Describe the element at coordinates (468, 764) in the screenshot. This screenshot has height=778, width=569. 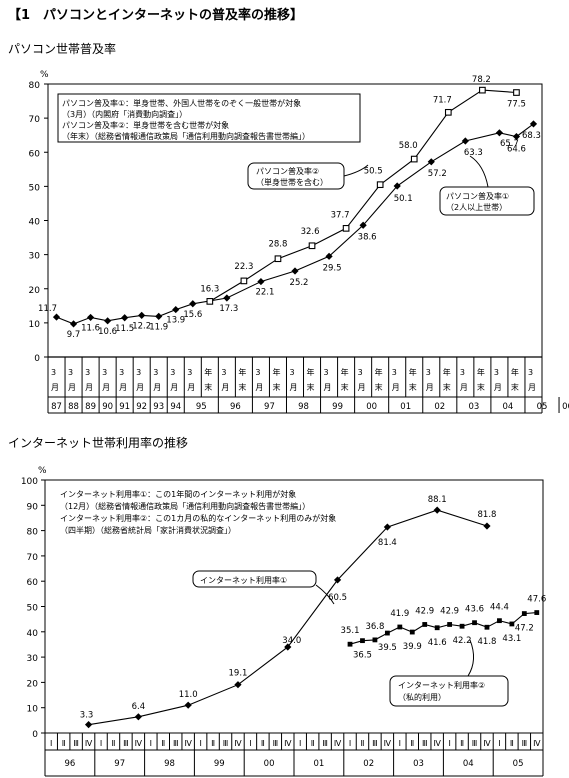
I see `year-label: 04` at that location.